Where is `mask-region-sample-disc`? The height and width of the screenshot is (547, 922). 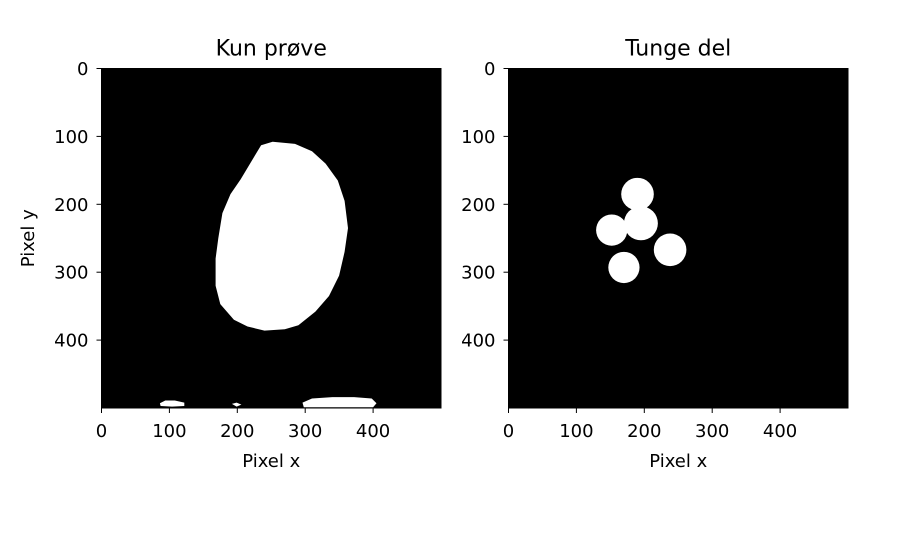 mask-region-sample-disc is located at coordinates (281, 236).